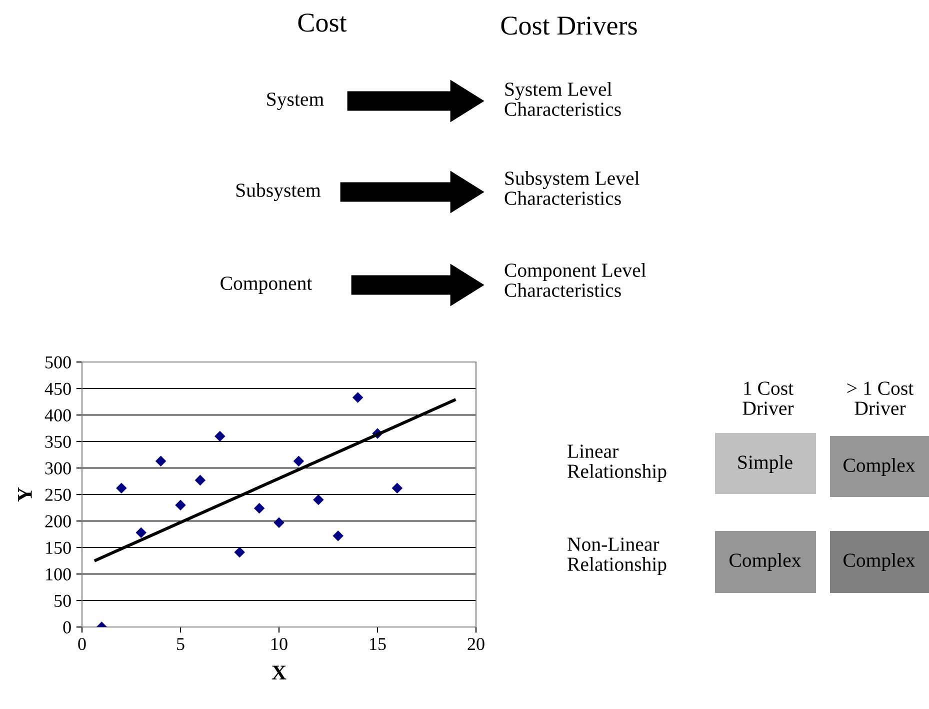  Describe the element at coordinates (25, 494) in the screenshot. I see `y-axis-title: Y` at that location.